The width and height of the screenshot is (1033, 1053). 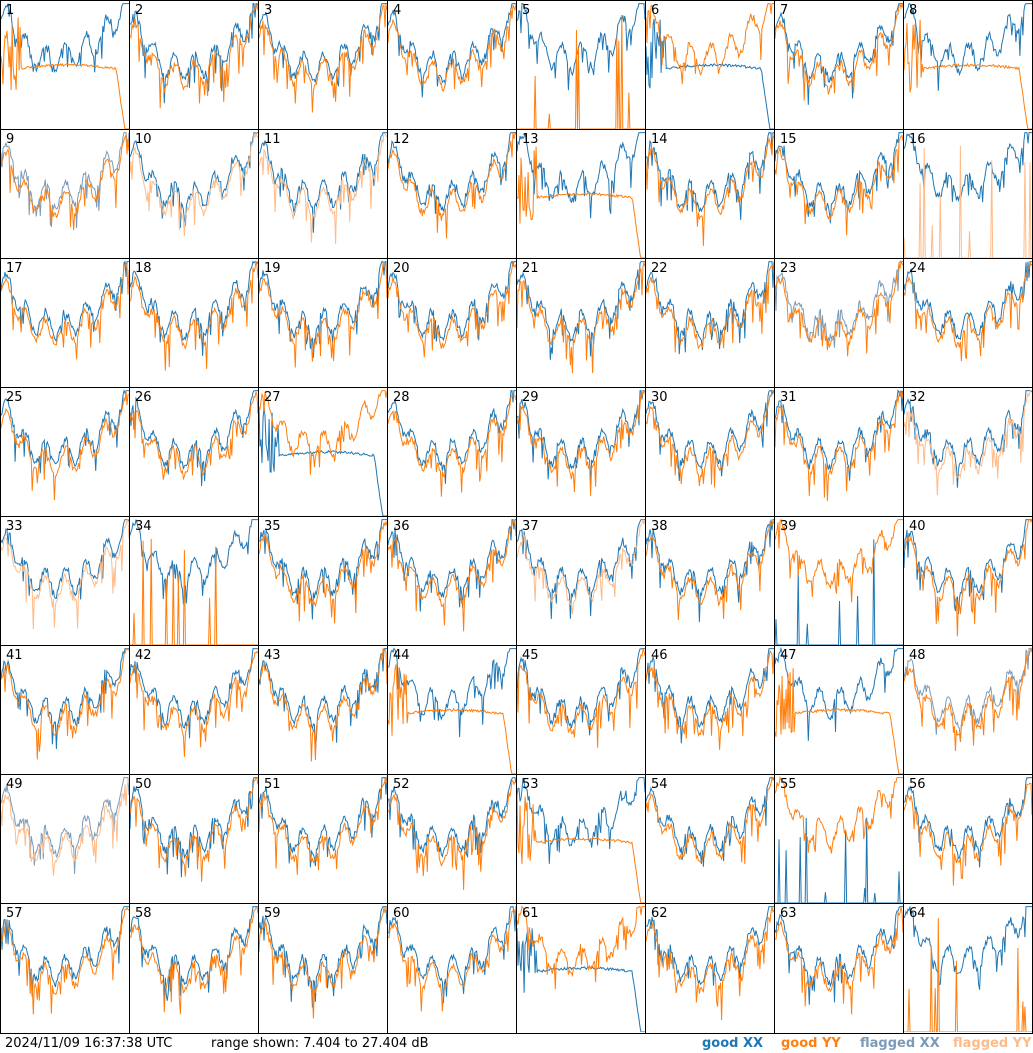 I want to click on spectrum-panel-24: 24, so click(x=968, y=323).